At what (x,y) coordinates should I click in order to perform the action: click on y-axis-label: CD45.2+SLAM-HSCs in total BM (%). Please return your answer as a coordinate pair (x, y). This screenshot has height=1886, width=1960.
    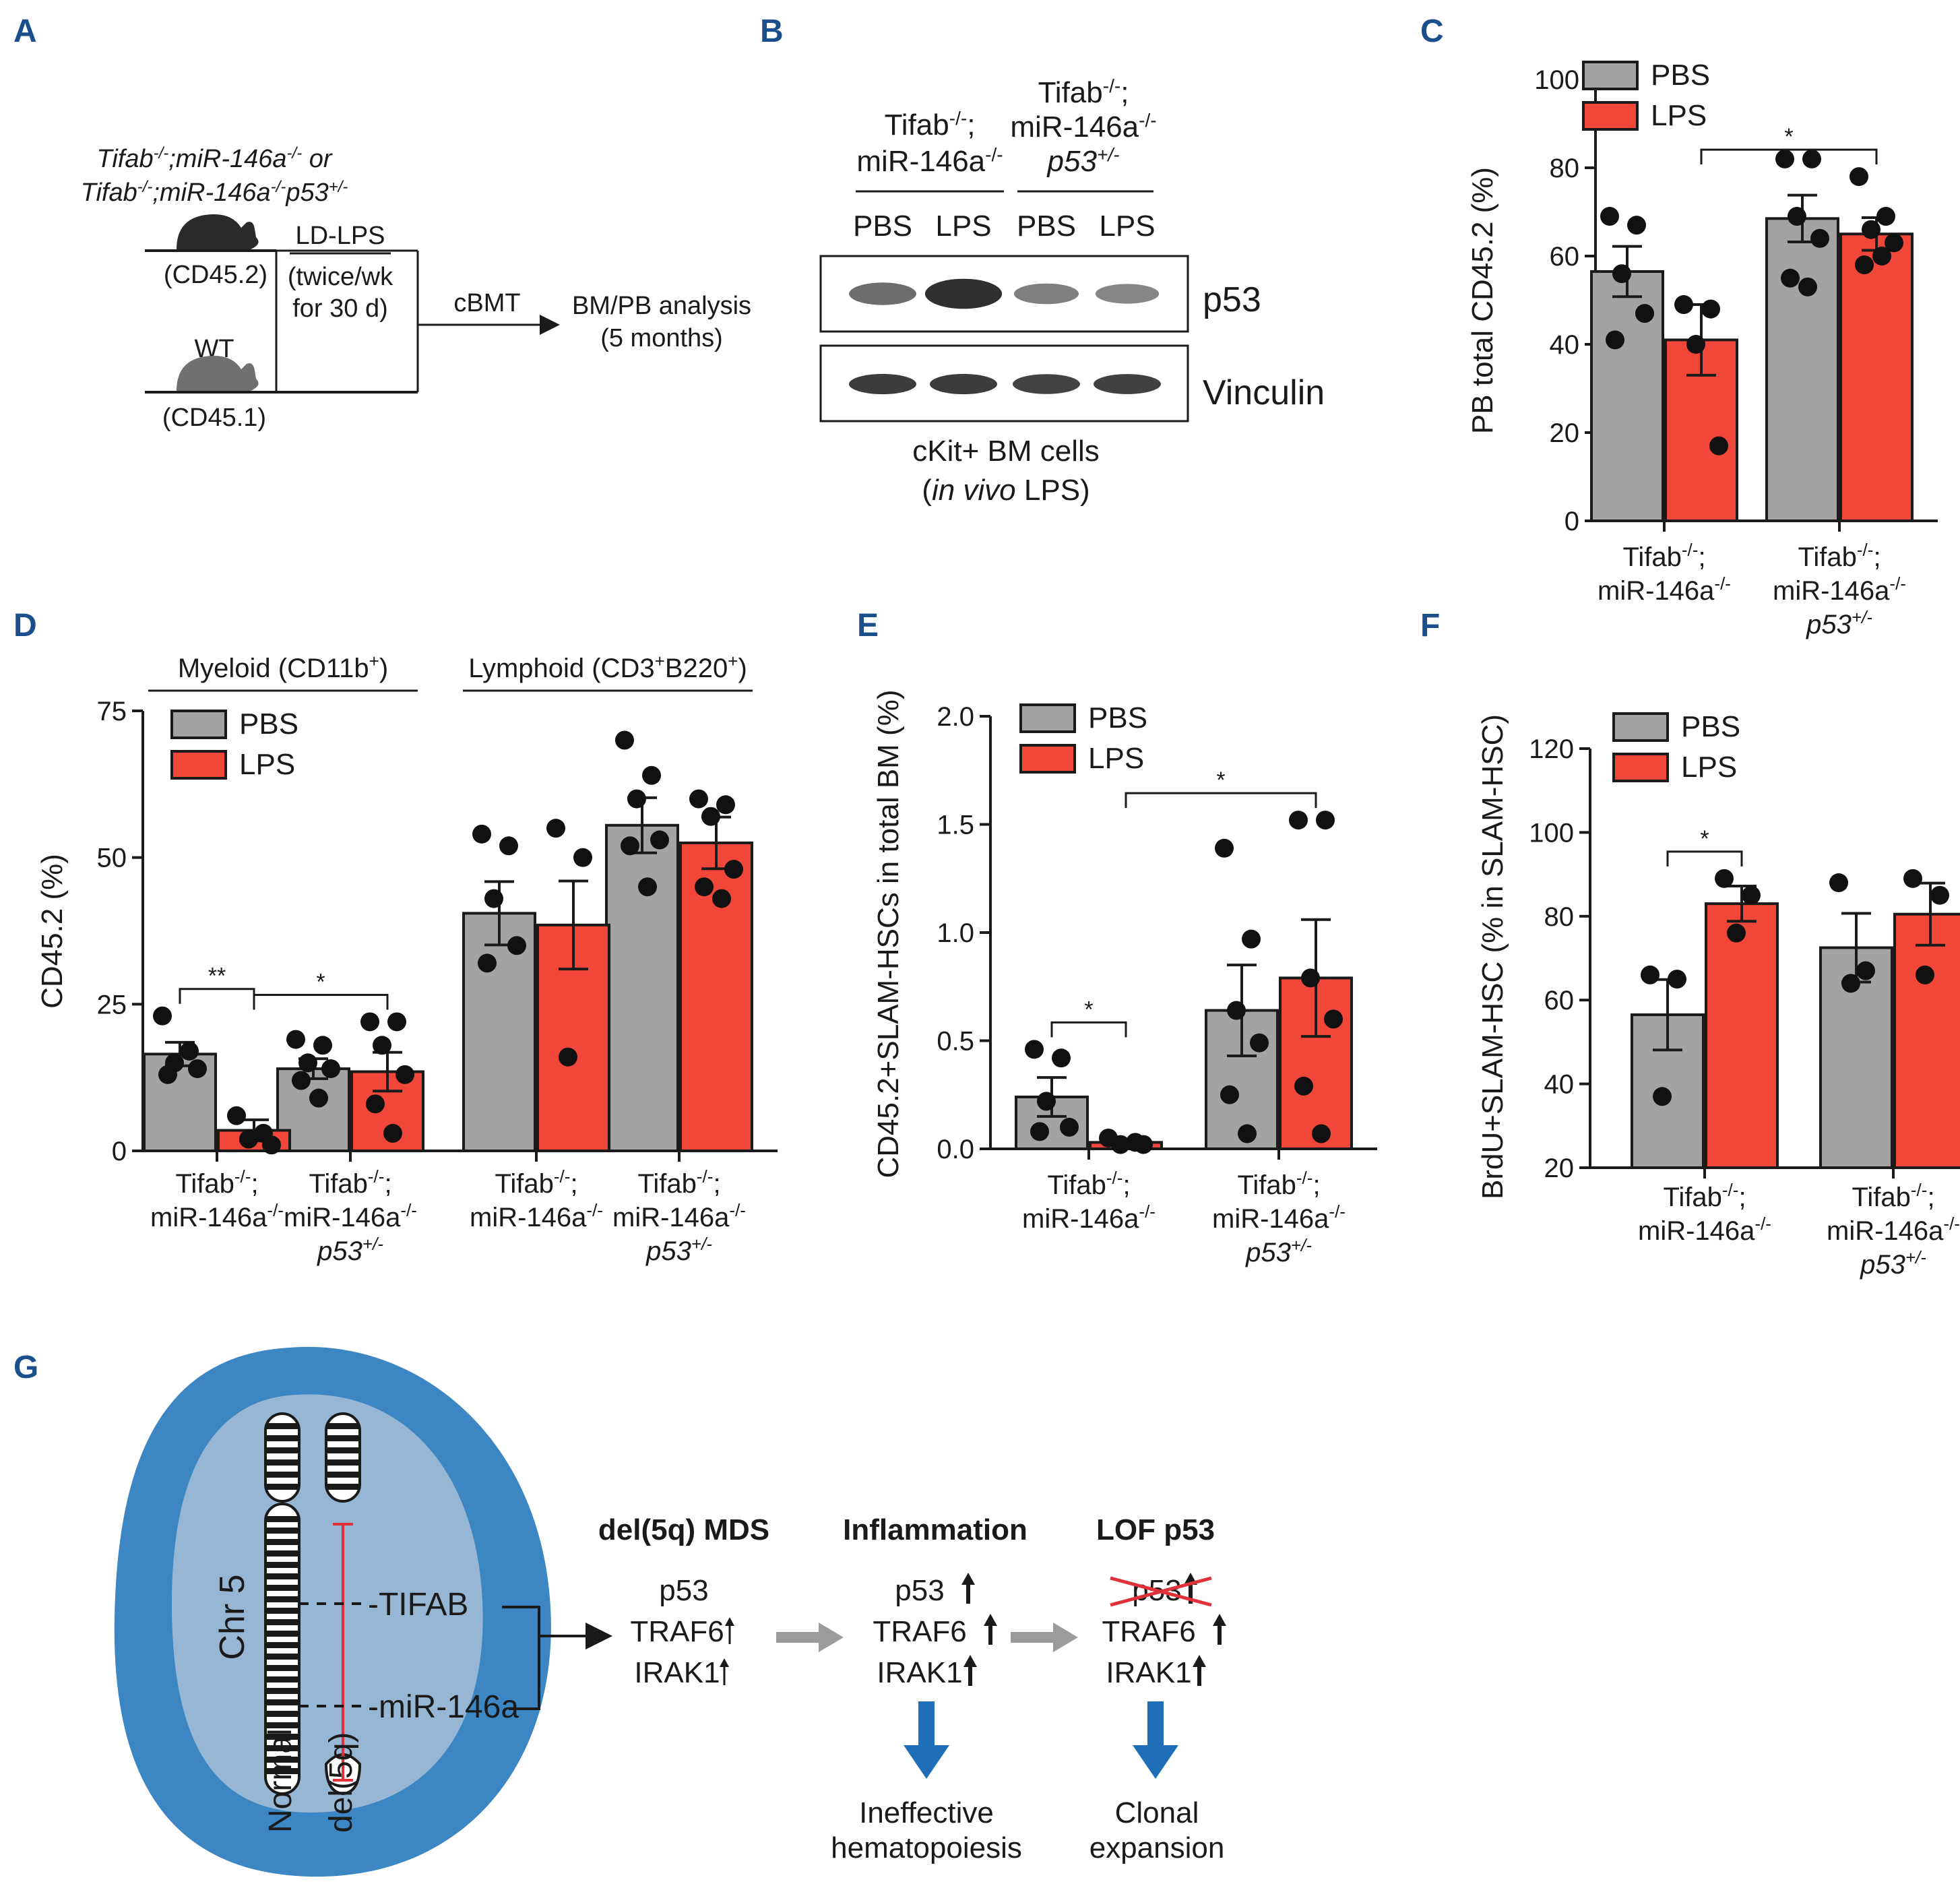
    Looking at the image, I should click on (889, 934).